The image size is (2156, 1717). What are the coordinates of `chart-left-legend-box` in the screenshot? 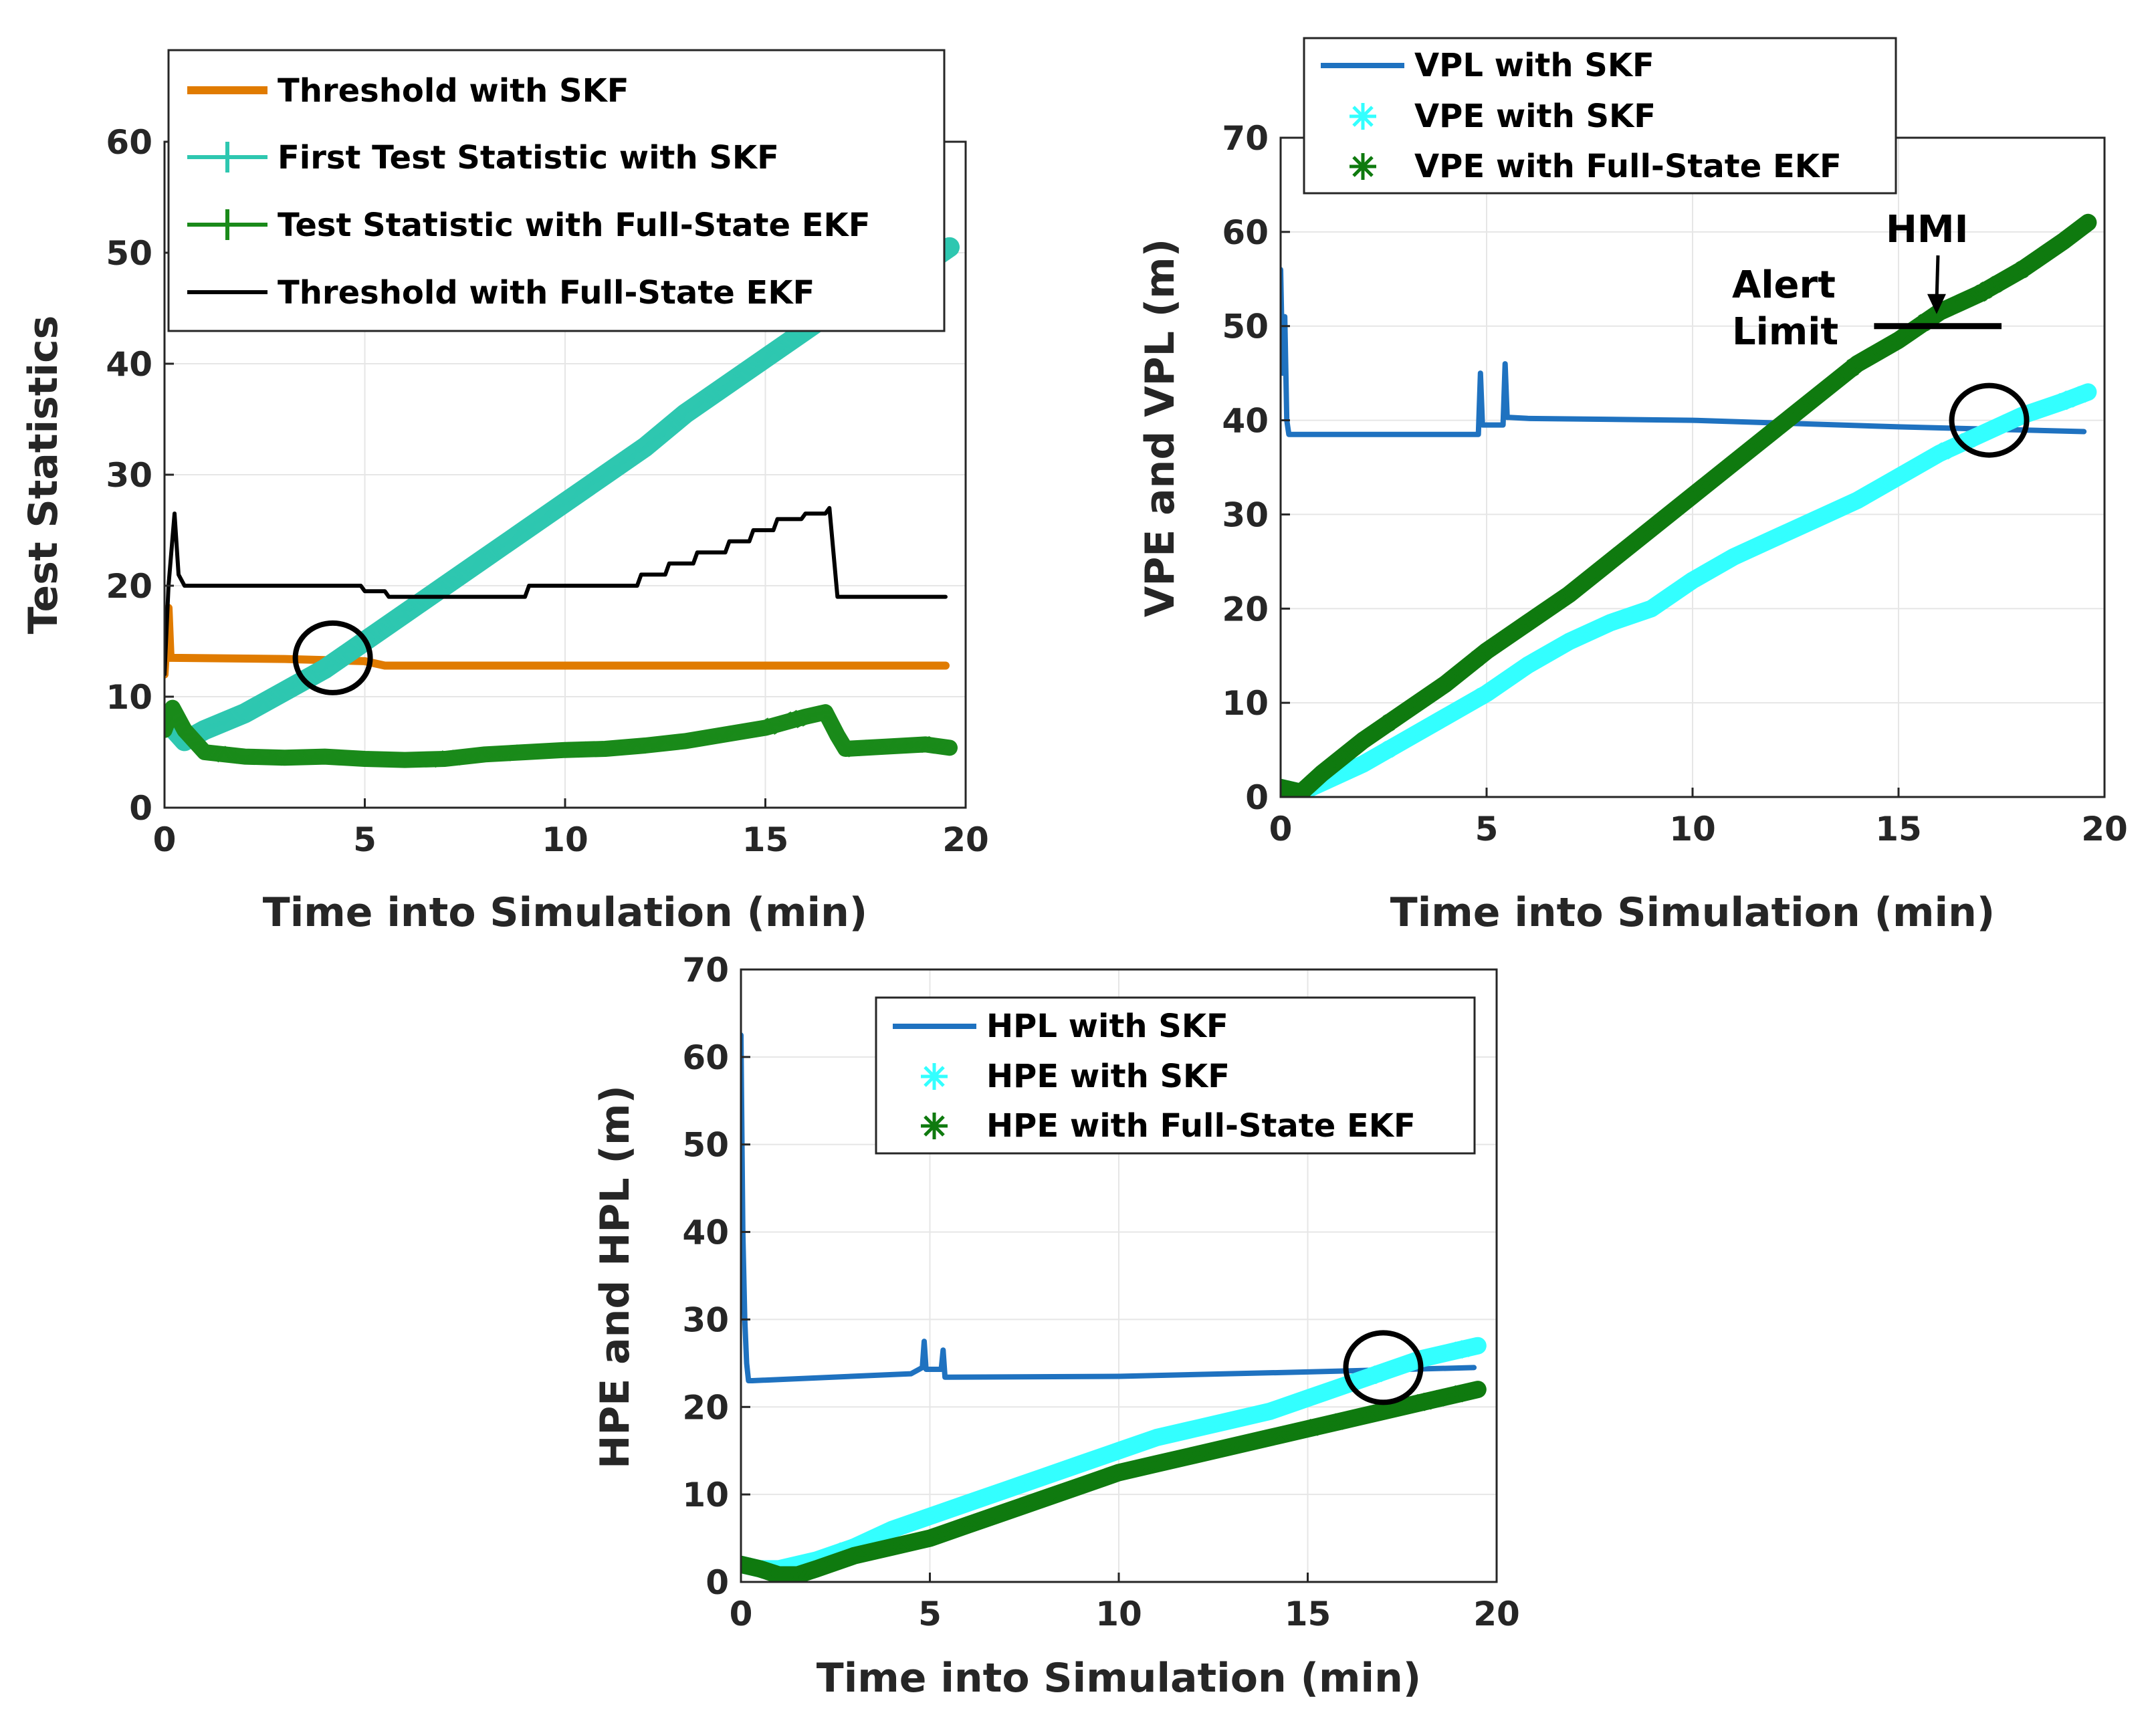 It's located at (556, 190).